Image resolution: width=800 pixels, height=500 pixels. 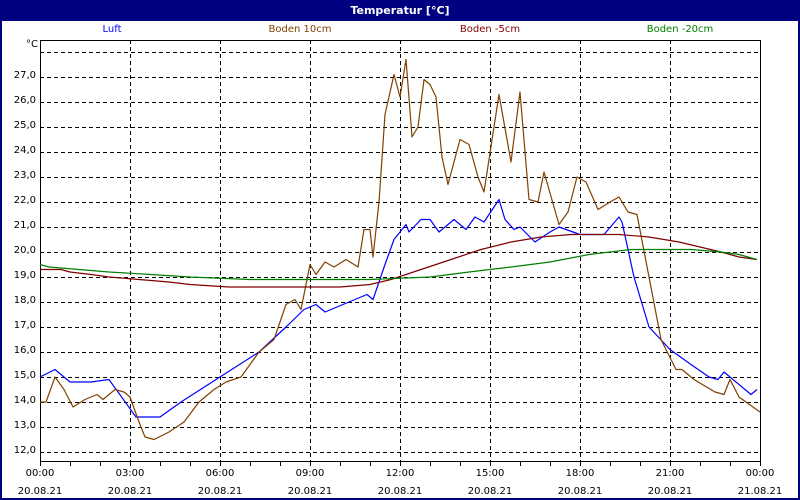 I want to click on series-line-boden-5cm, so click(x=399, y=260).